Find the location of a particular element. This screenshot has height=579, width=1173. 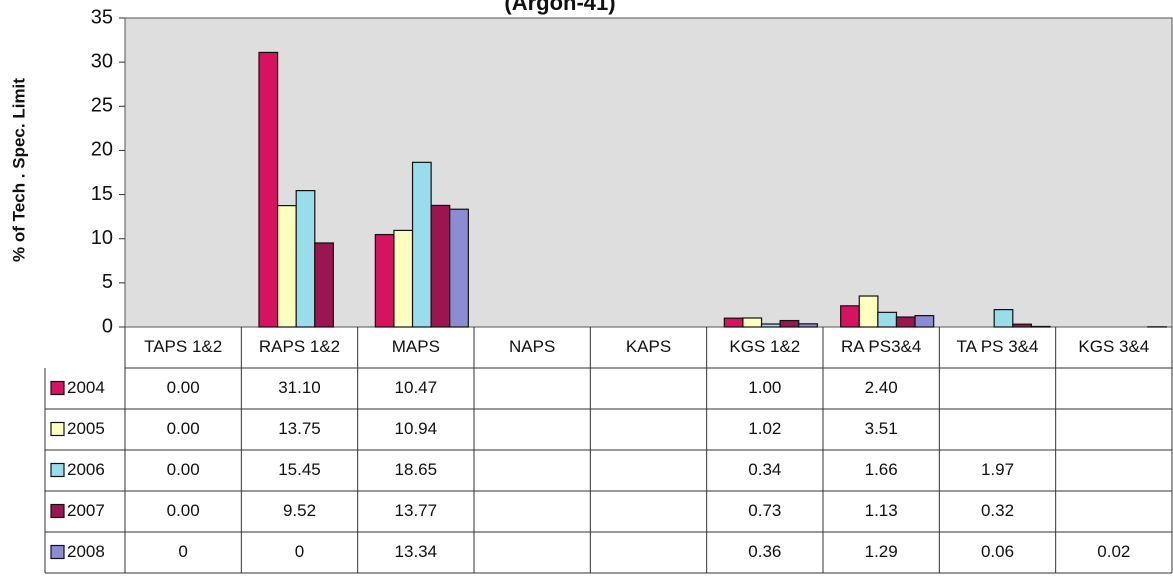

y-tick-label: 5 is located at coordinates (107, 282).